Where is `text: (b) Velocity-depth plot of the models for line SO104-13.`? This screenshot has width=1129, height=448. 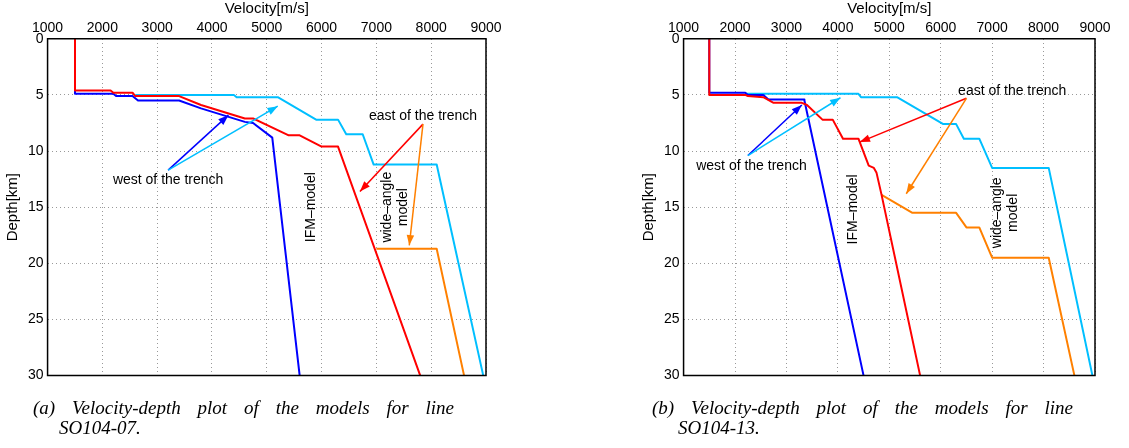
text: (b) Velocity-depth plot of the models for line SO104-13. is located at coordinates (862, 417).